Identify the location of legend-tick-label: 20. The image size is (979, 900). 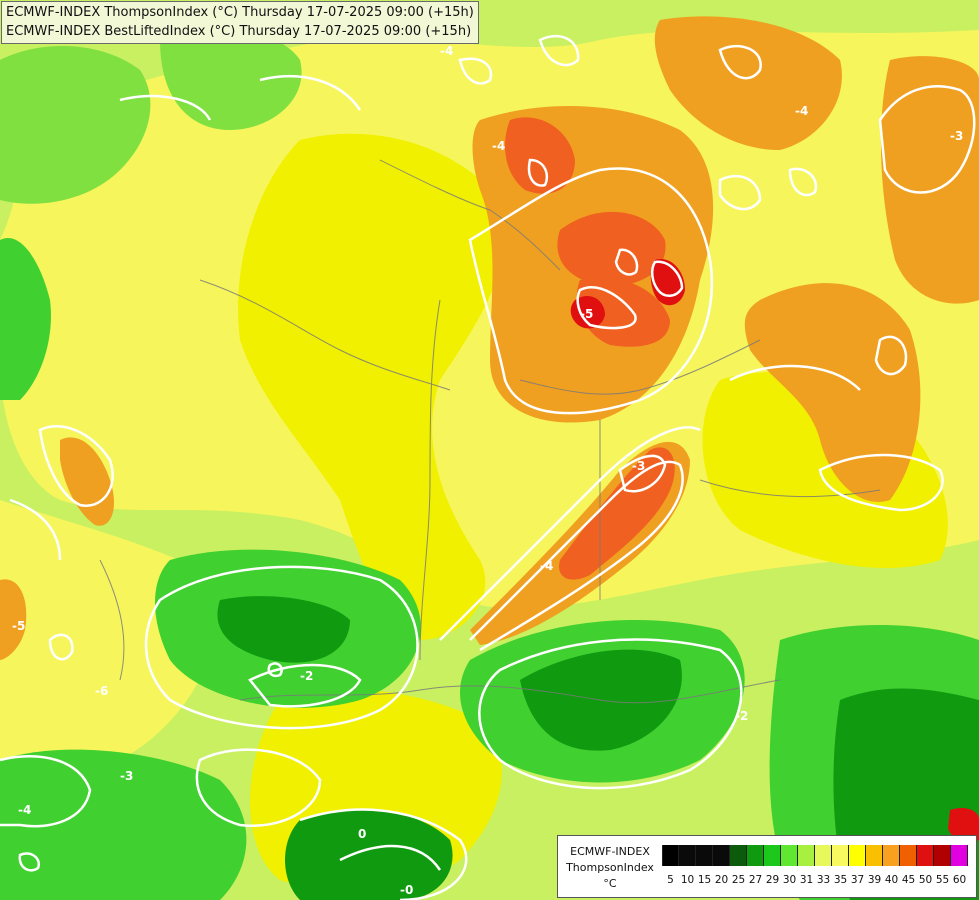
(721, 880).